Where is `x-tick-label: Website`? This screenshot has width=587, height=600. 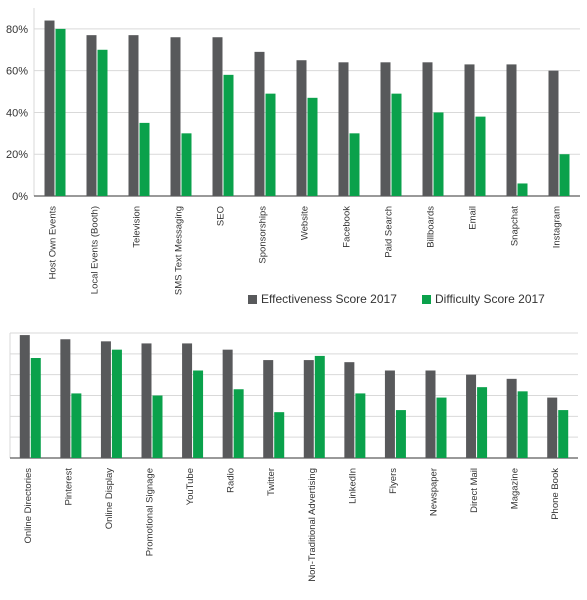 x-tick-label: Website is located at coordinates (305, 223).